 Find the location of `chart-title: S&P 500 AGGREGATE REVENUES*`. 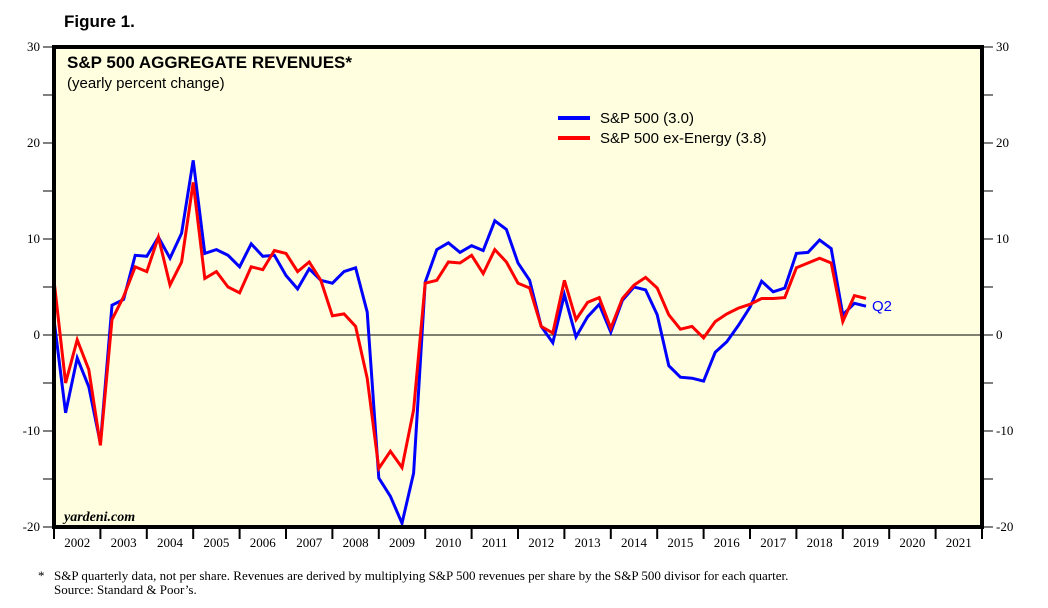

chart-title: S&P 500 AGGREGATE REVENUES* is located at coordinates (209, 62).